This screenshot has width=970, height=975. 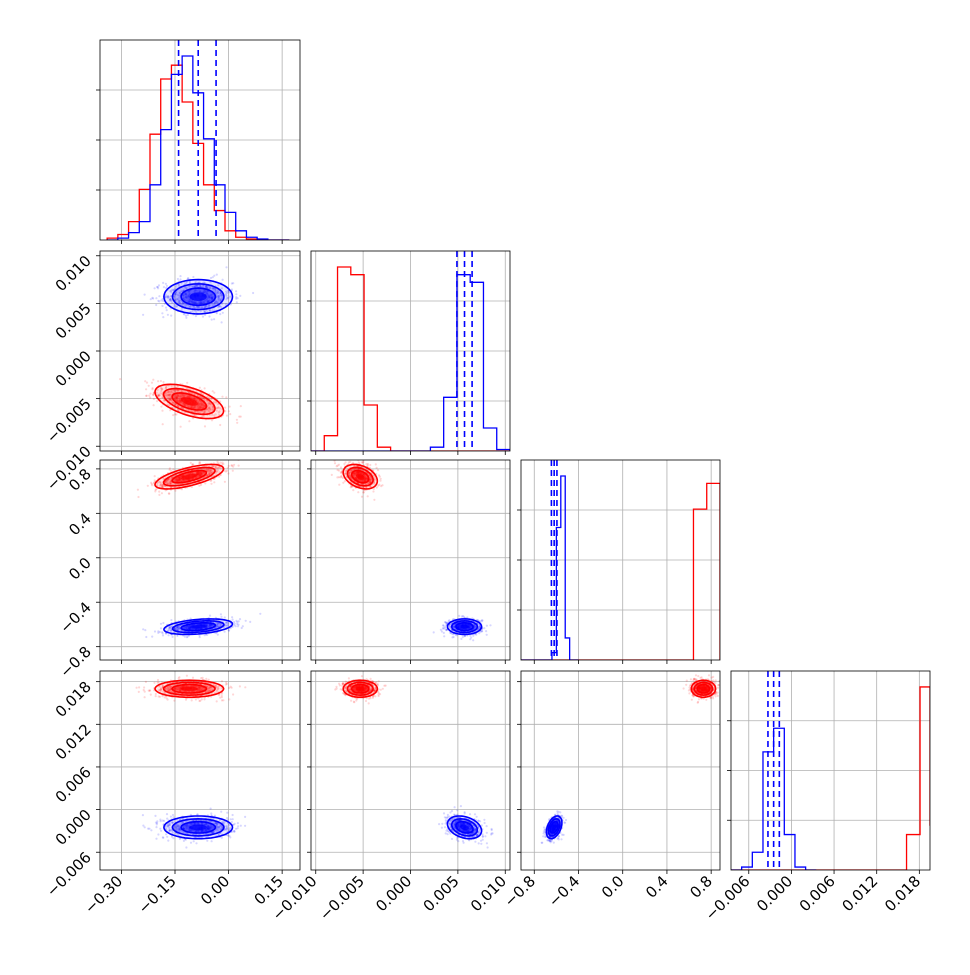 What do you see at coordinates (80, 569) in the screenshot?
I see `y-tick-label-2-2: 0.0` at bounding box center [80, 569].